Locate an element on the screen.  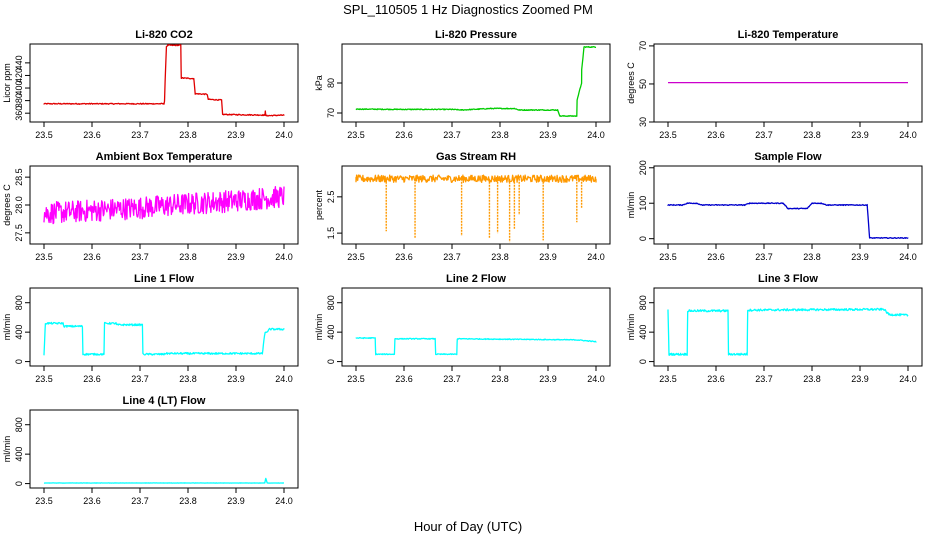
y-axis-label: Licor ppm is located at coordinates (7, 83).